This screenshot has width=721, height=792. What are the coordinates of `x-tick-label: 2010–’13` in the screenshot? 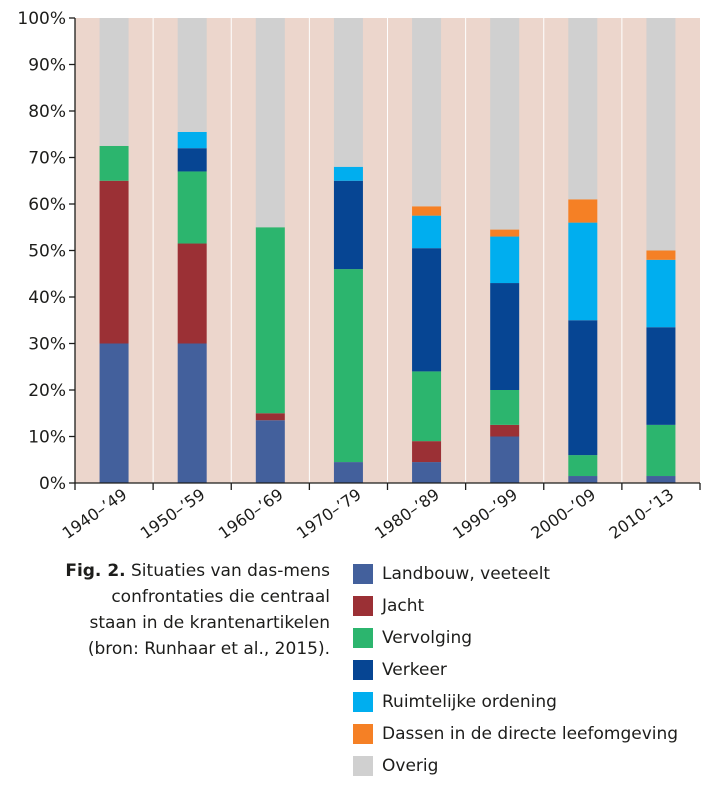 It's located at (642, 514).